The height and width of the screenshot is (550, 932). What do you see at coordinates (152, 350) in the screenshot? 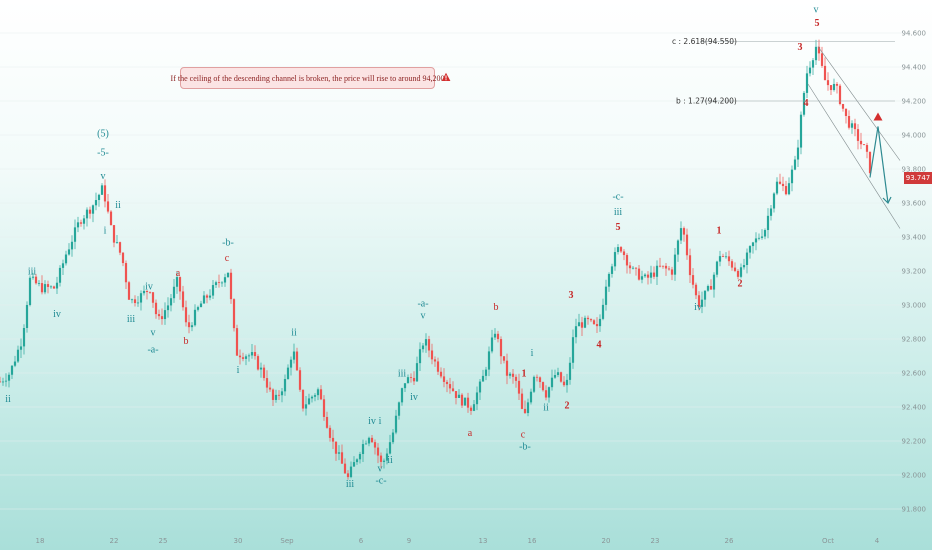
I see `wave-label: -a-` at bounding box center [152, 350].